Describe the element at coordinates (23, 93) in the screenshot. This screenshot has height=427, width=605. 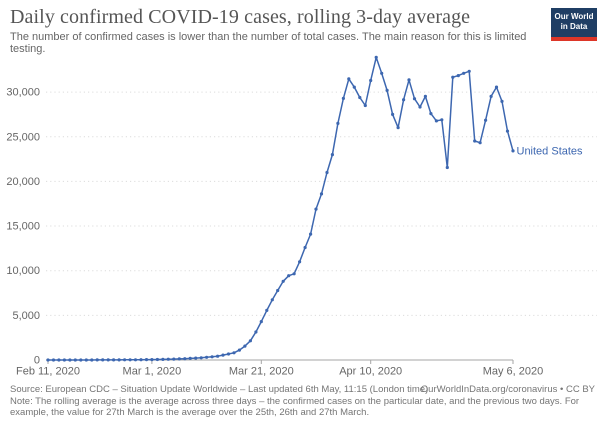
I see `y-tick-label: 30,000` at that location.